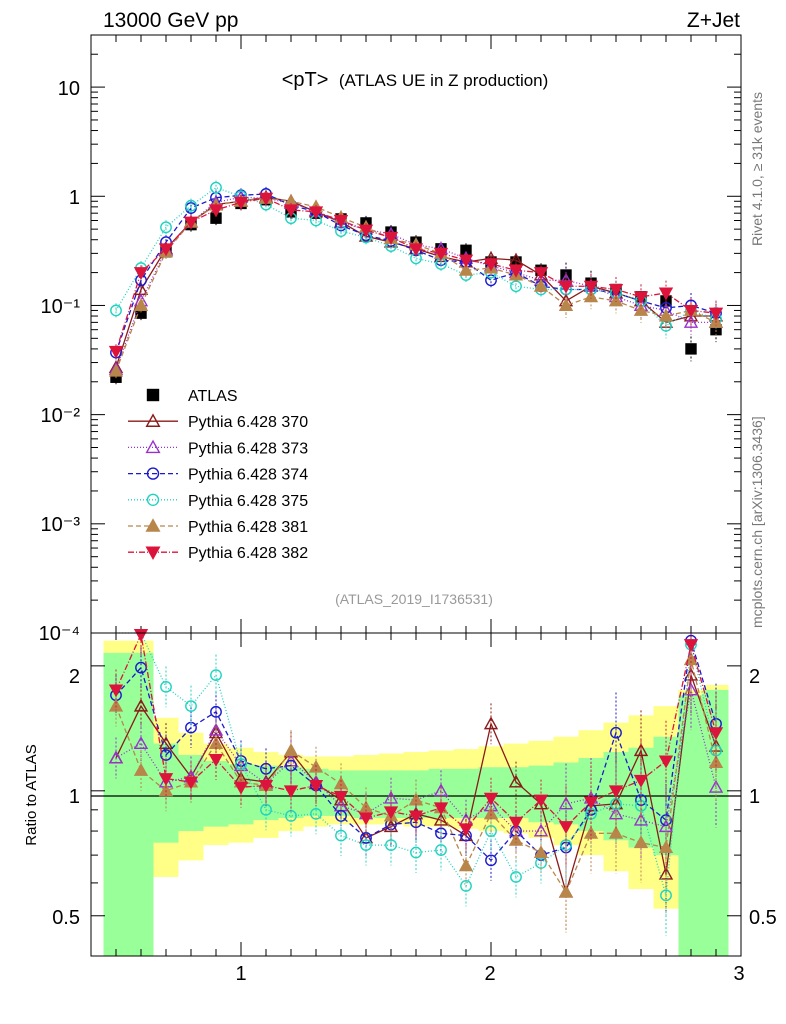  I want to click on legend-item-p374: Pythia 6.428 374, so click(218, 475).